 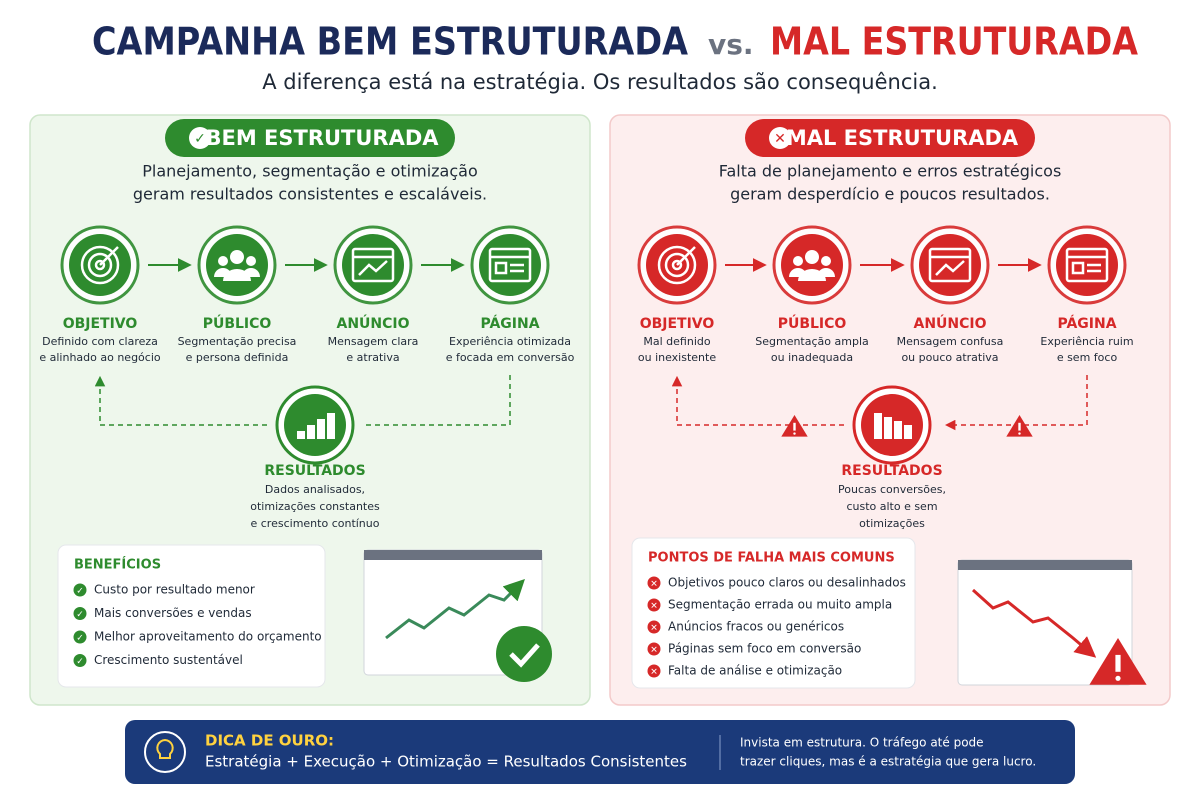 What do you see at coordinates (892, 489) in the screenshot?
I see `result-desc: Poucas conversões,` at bounding box center [892, 489].